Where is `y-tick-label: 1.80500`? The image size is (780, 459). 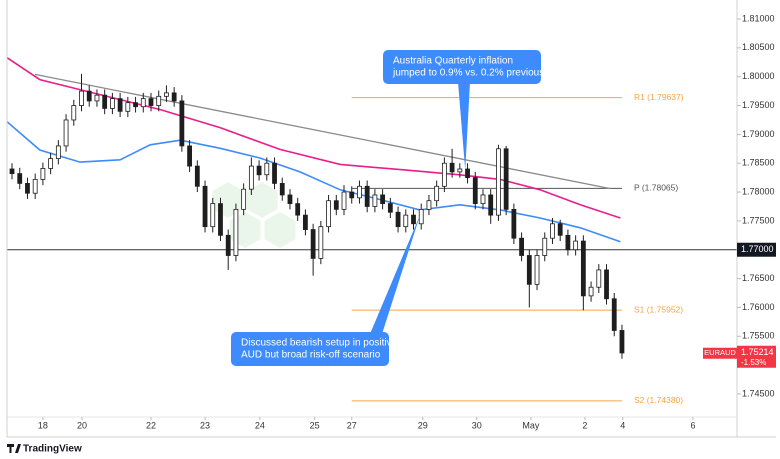 y-tick-label: 1.80500 is located at coordinates (758, 47).